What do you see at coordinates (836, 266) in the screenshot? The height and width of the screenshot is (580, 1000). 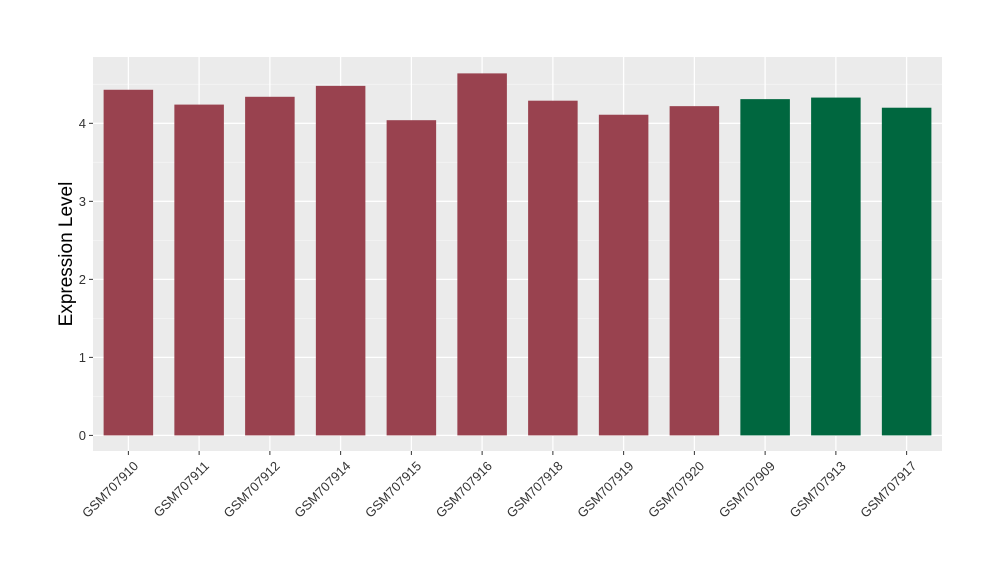 I see `bar-GSM707913` at bounding box center [836, 266].